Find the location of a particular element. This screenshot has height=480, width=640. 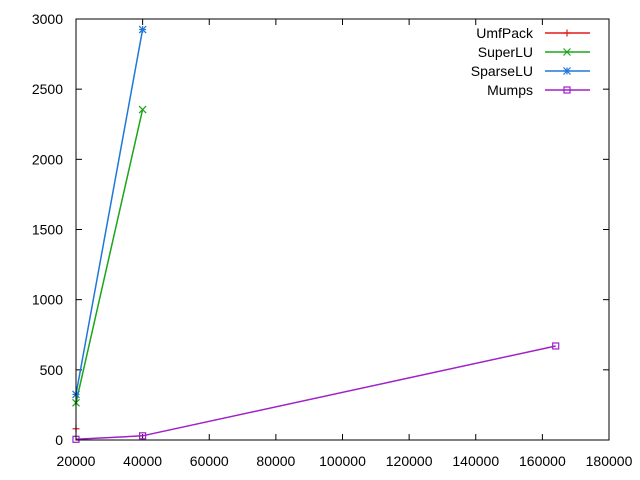

legend-item-umfpack: UmfPack is located at coordinates (533, 33).